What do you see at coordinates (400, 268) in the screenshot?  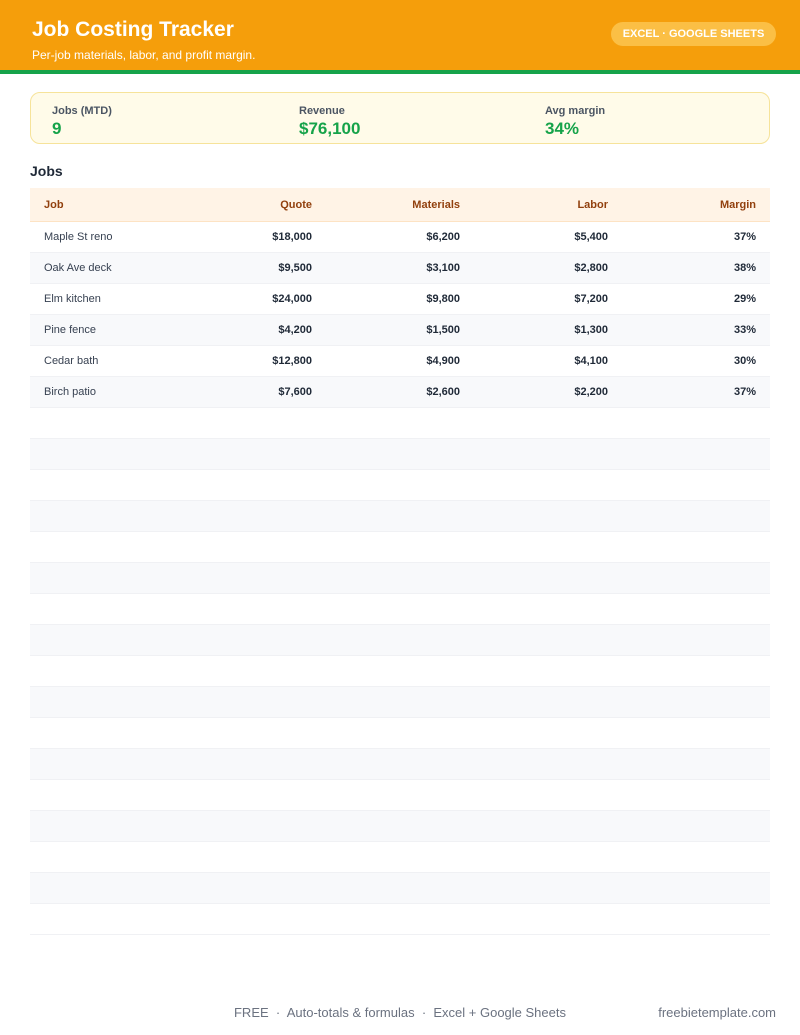 I see `table-row: Oak Ave deck $9,500 $3,100 $2,800 38%` at bounding box center [400, 268].